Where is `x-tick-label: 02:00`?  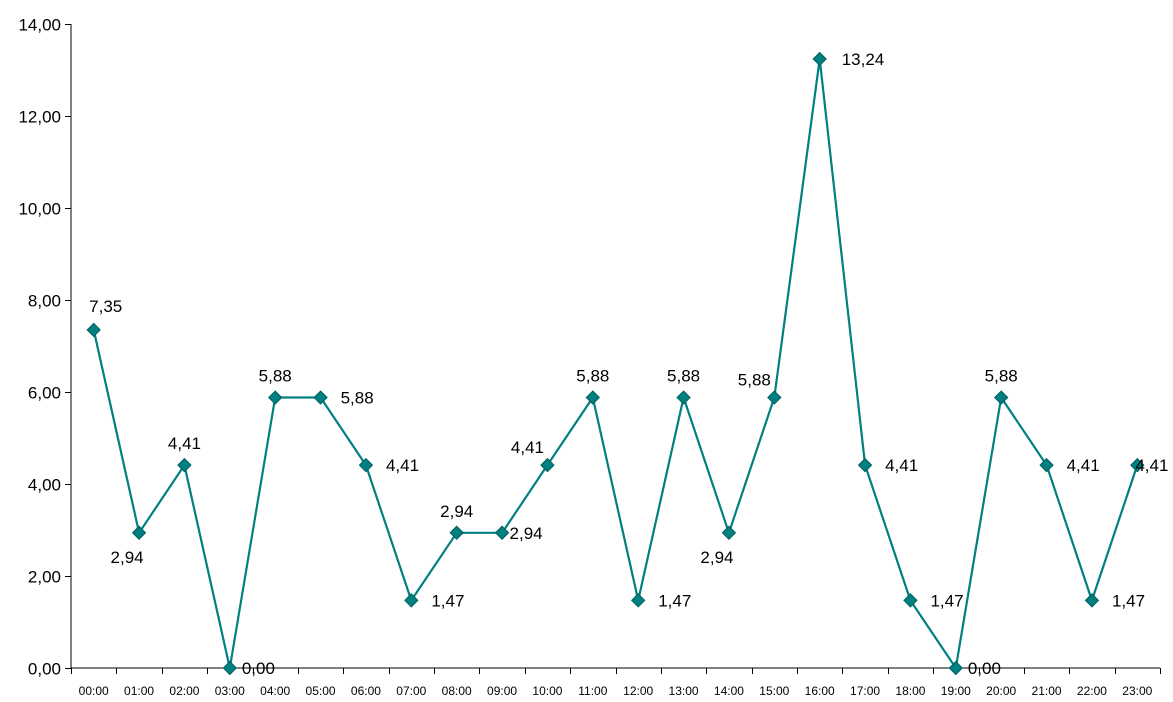
x-tick-label: 02:00 is located at coordinates (184, 691).